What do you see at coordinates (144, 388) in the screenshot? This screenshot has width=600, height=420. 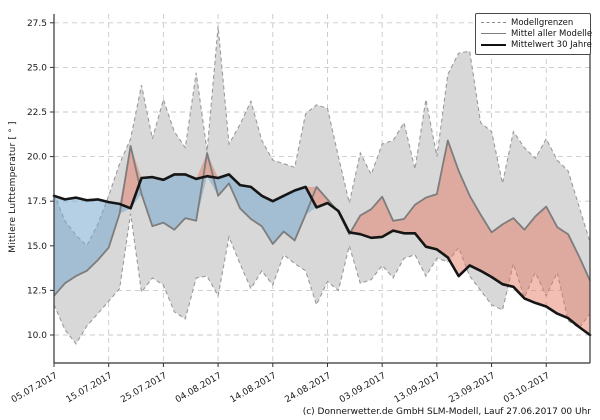 I see `x-tick-label: 25.07.2017` at bounding box center [144, 388].